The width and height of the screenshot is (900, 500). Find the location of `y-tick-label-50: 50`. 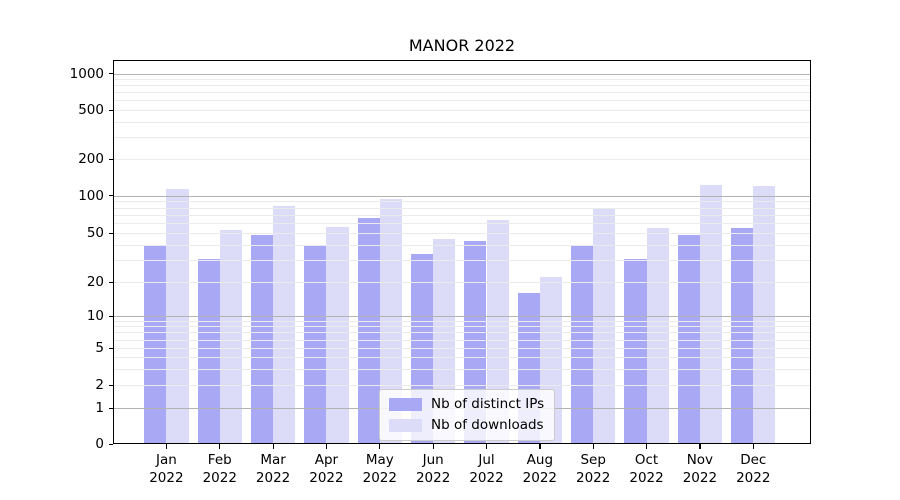

y-tick-label-50: 50 is located at coordinates (95, 233).